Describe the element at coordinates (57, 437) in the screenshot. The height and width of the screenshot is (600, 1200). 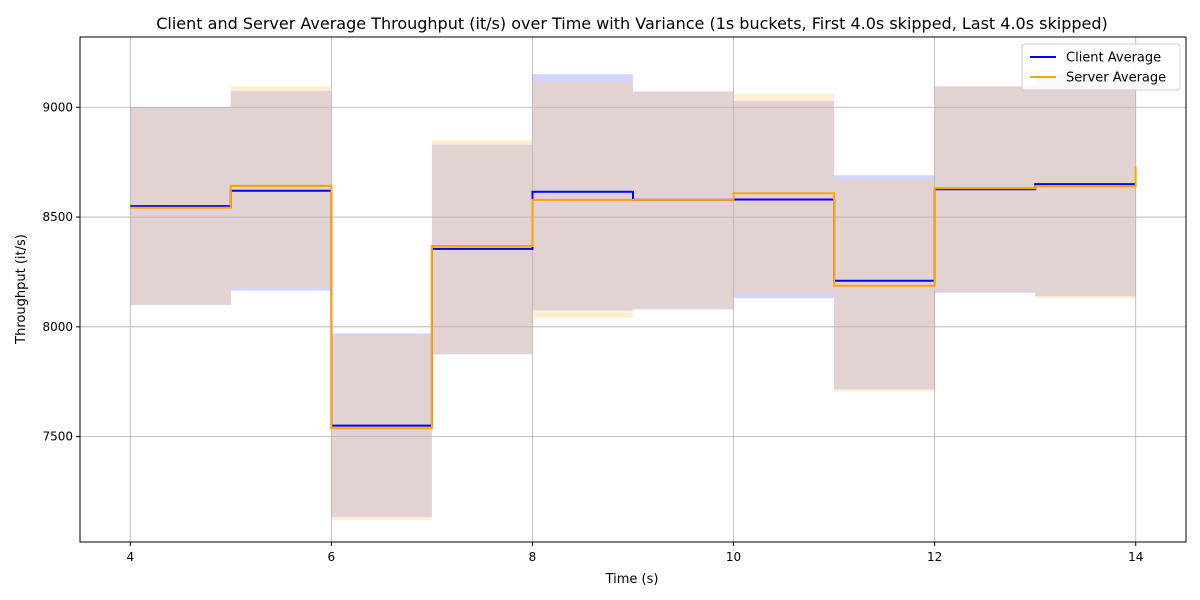
I see `y-tick-label: 7500` at that location.